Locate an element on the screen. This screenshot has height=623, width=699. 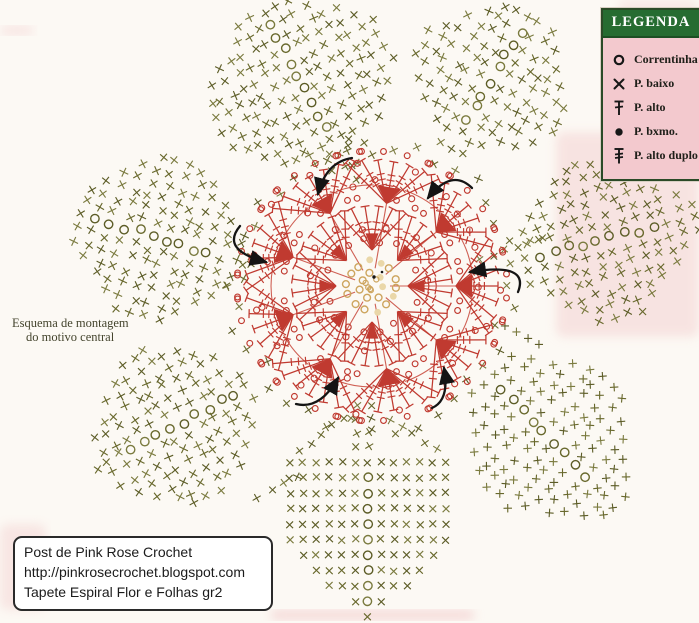
double-tall-stitch-icon is located at coordinates (619, 156).